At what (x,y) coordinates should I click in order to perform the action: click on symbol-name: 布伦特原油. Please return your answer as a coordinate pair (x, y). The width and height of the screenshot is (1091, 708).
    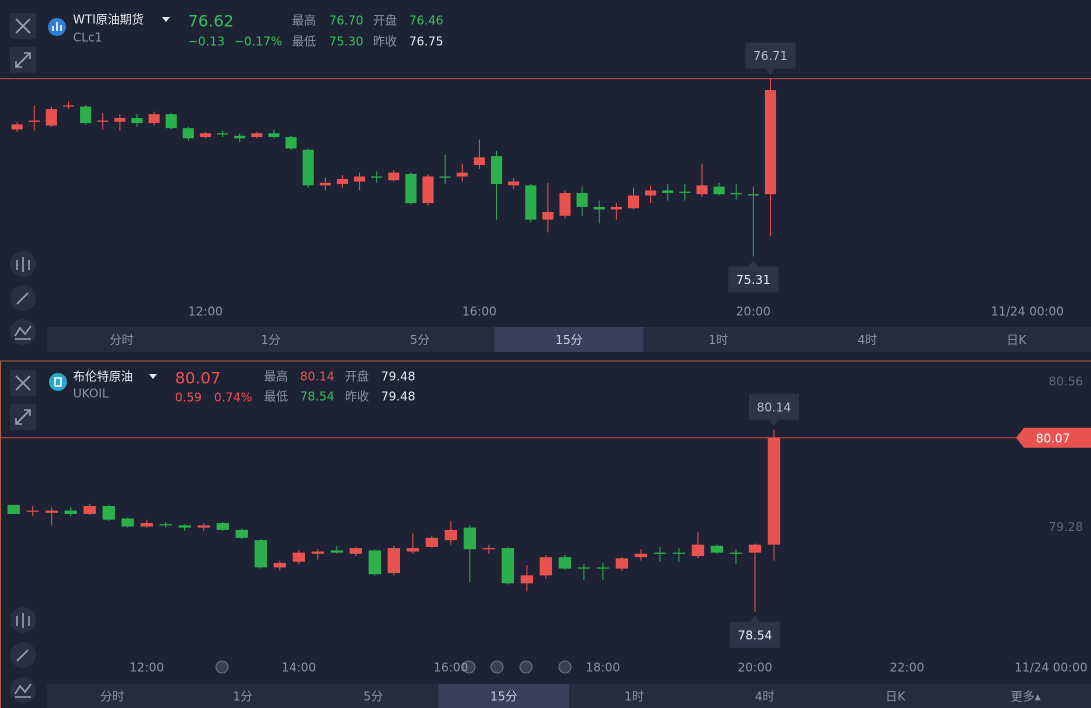
    Looking at the image, I should click on (103, 376).